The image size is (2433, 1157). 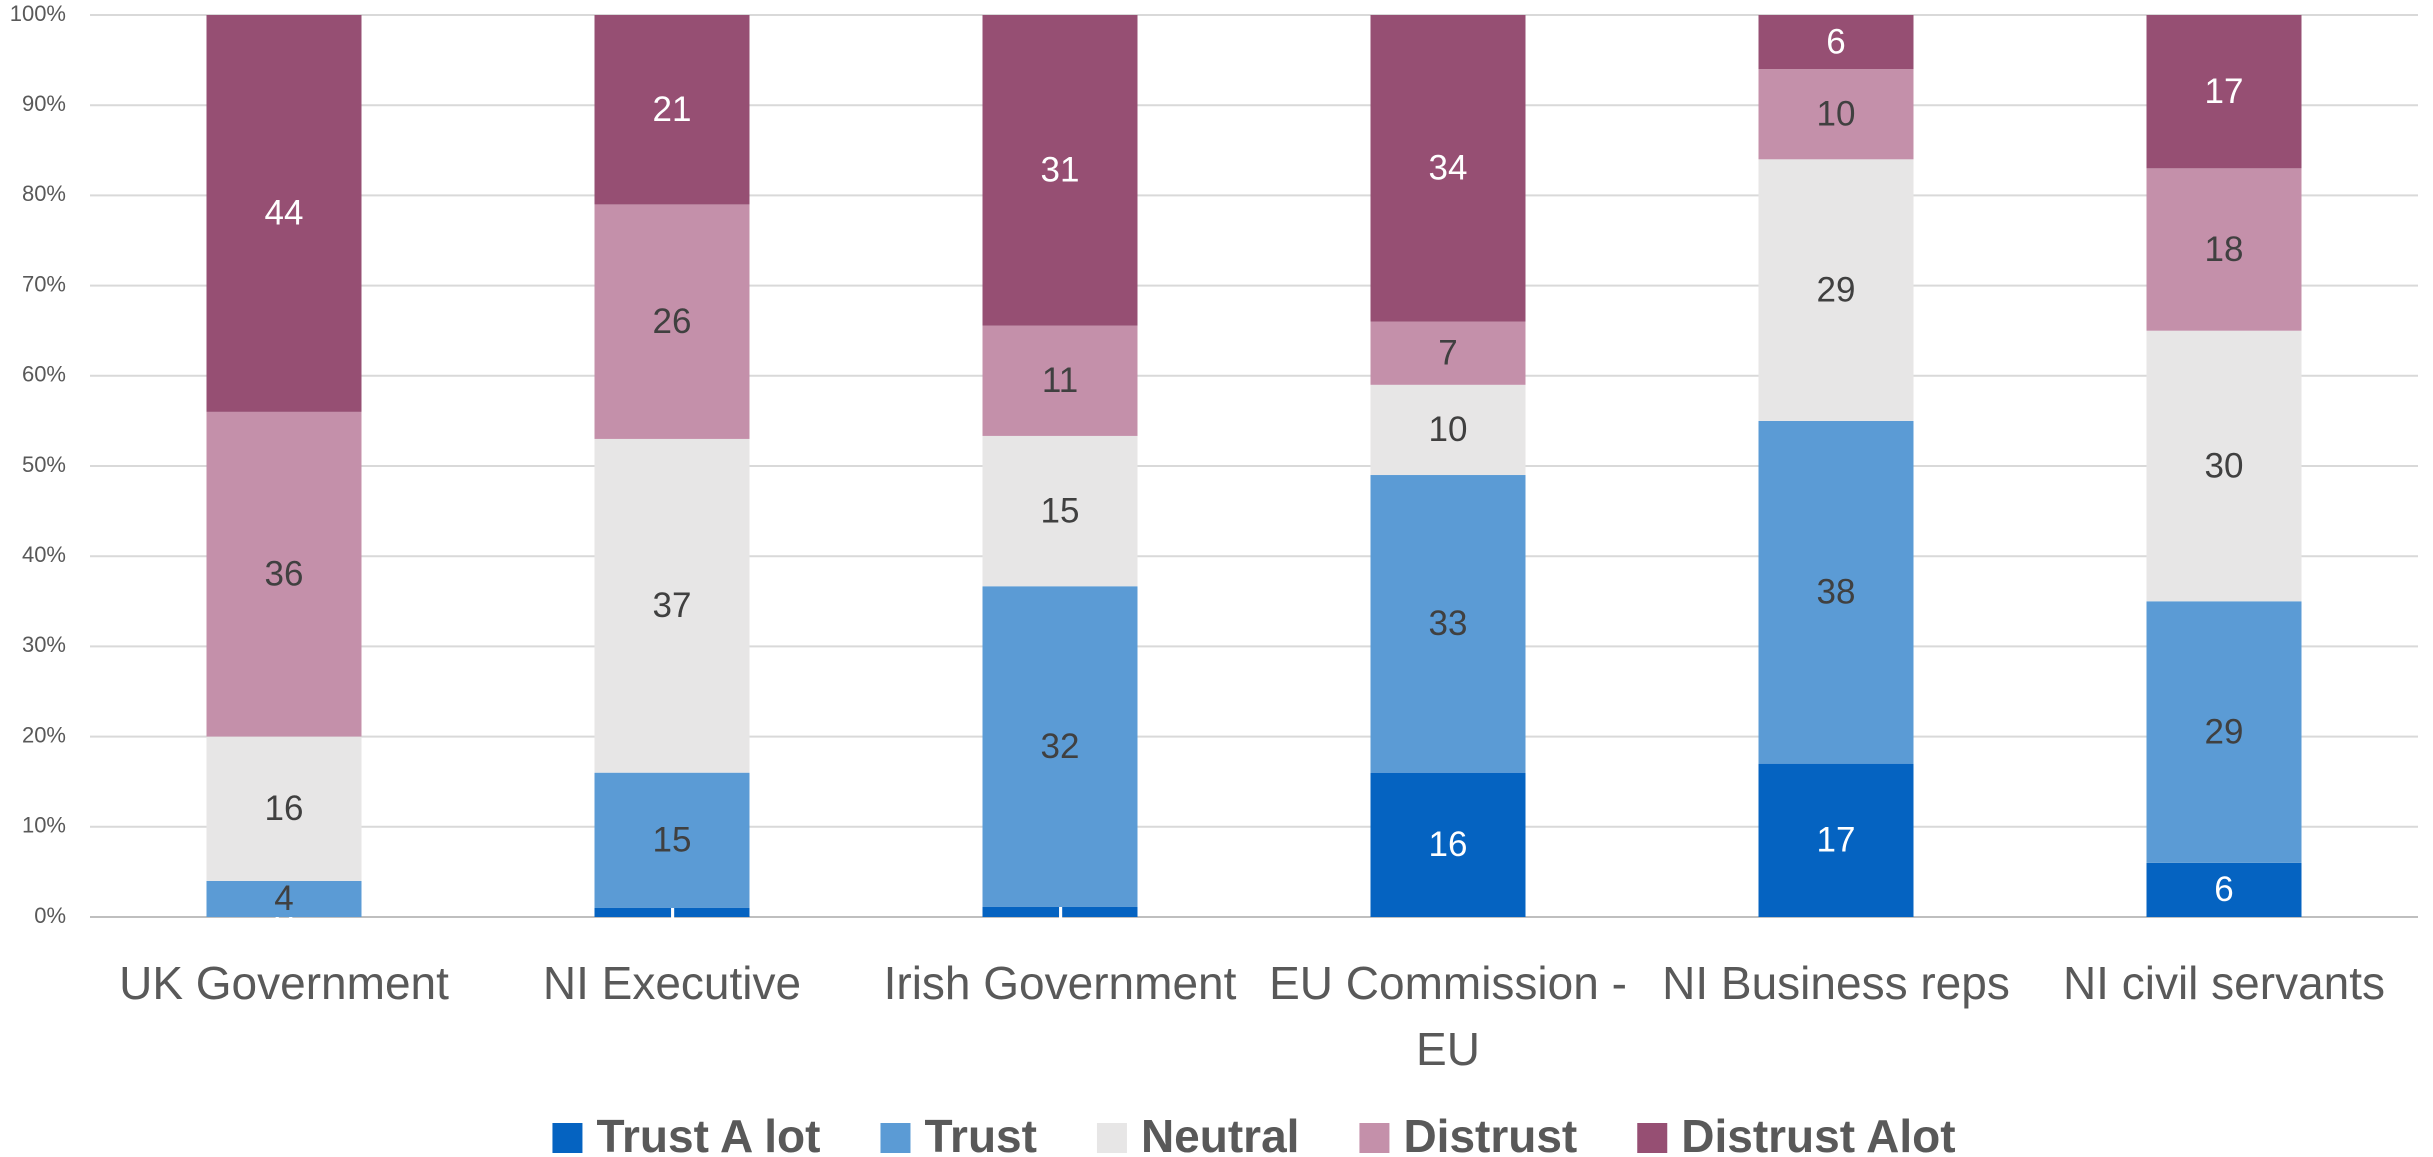 I want to click on data-label: 11, so click(x=1060, y=380).